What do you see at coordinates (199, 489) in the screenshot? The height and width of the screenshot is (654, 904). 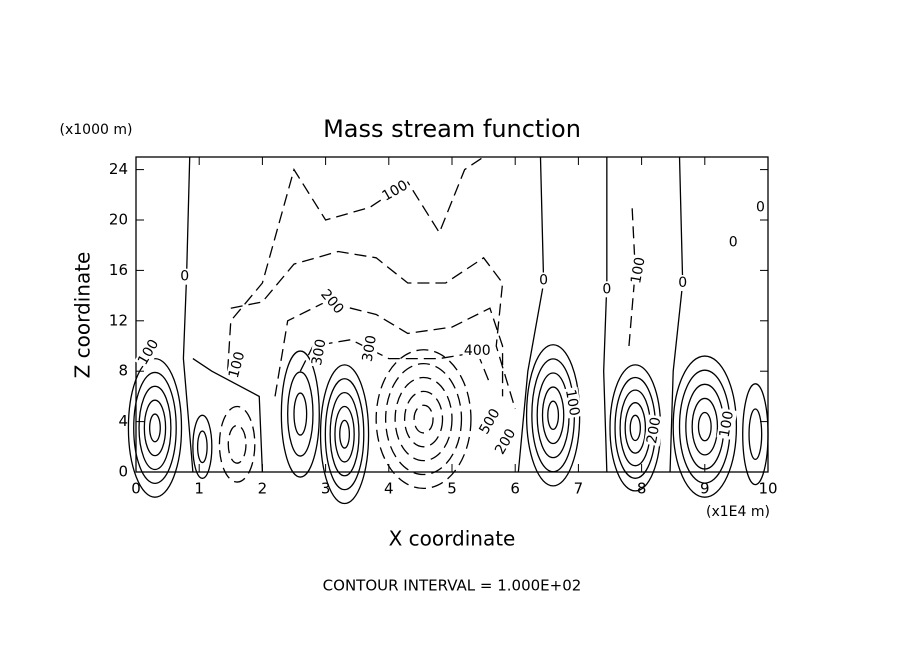 I see `x-tick-label: 1` at bounding box center [199, 489].